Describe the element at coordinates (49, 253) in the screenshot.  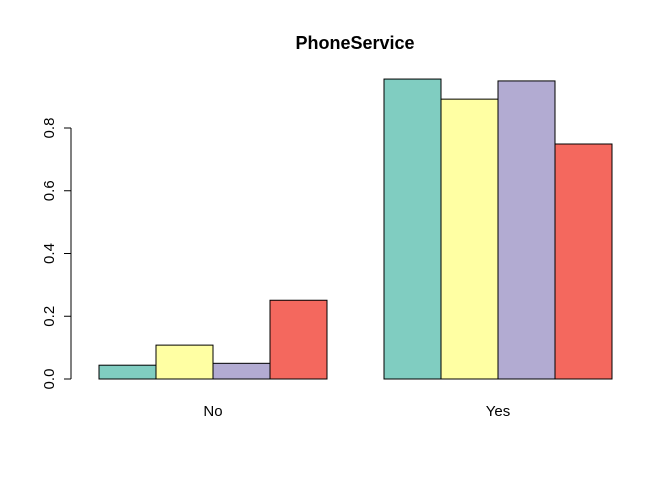
I see `y-tick-label: 0.4` at that location.